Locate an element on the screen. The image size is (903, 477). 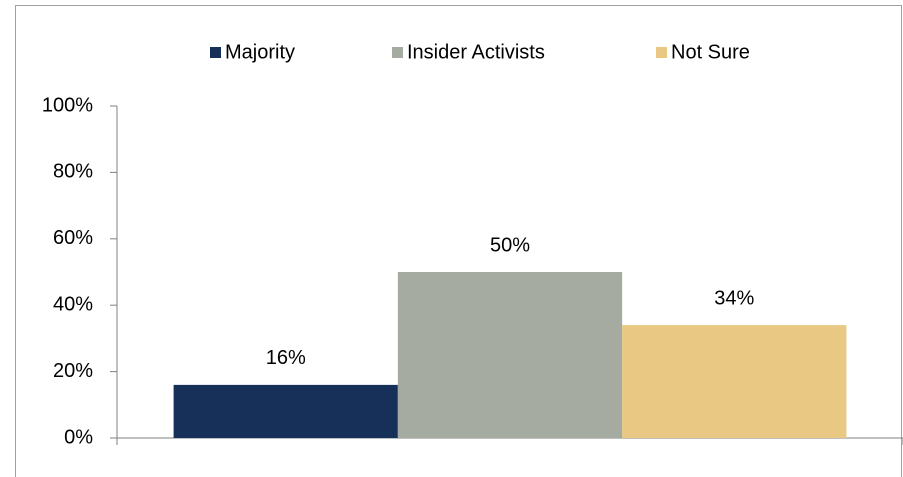
y-tick-label: 100% is located at coordinates (67, 105).